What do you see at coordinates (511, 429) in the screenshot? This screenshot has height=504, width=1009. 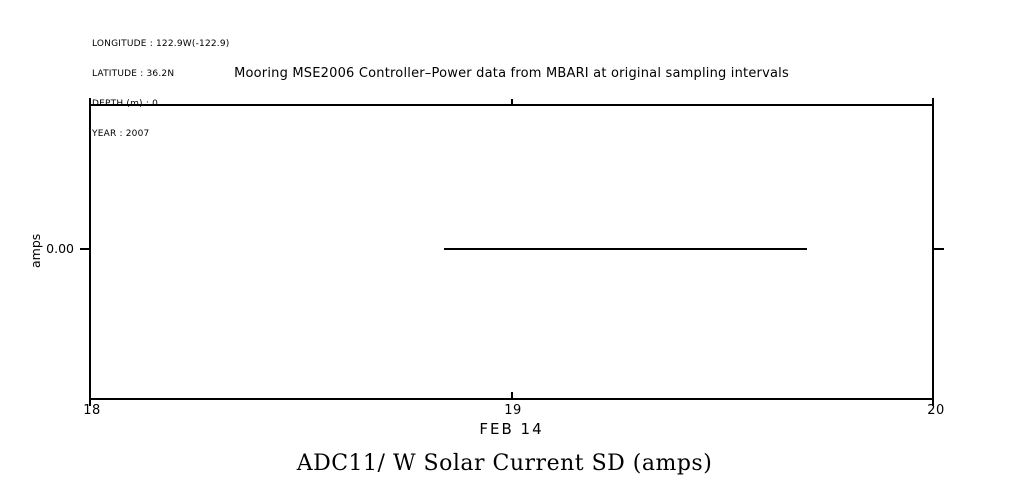 I see `x-axis-label: FEB 14` at bounding box center [511, 429].